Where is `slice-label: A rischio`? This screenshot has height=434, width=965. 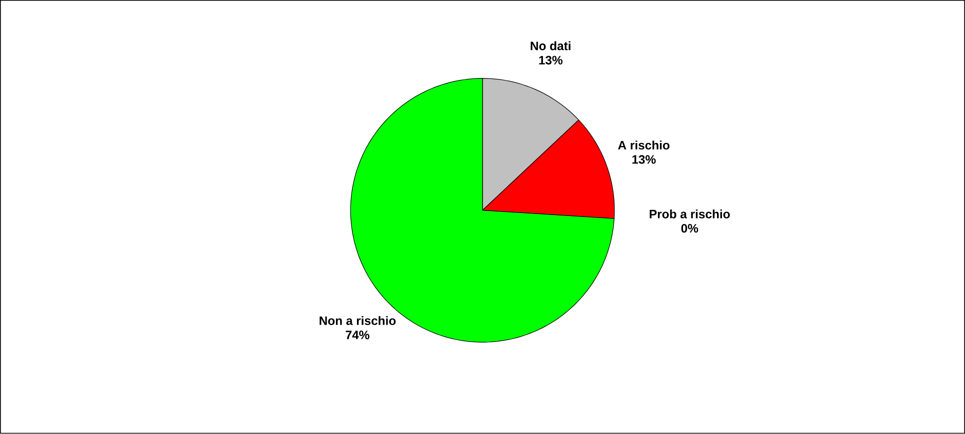 slice-label: A rischio is located at coordinates (644, 145).